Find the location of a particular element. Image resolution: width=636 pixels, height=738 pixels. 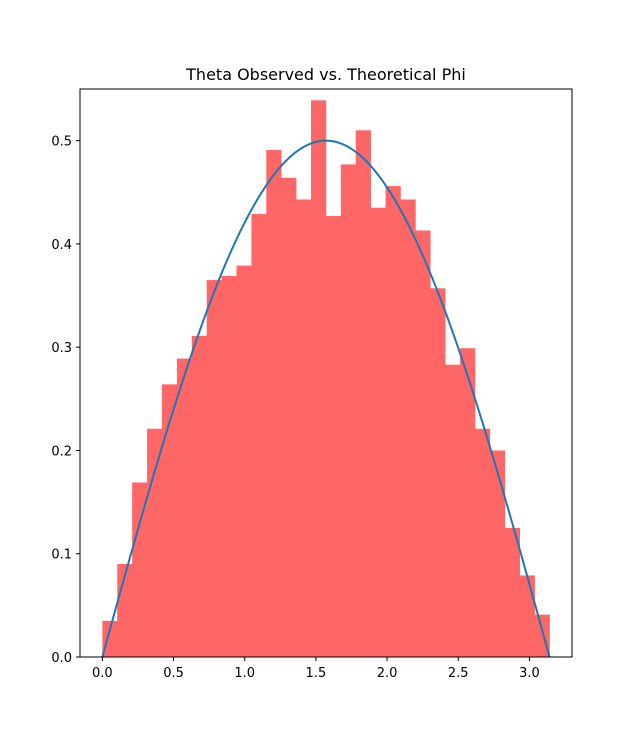

x-tick-label: 3.0 is located at coordinates (529, 673).